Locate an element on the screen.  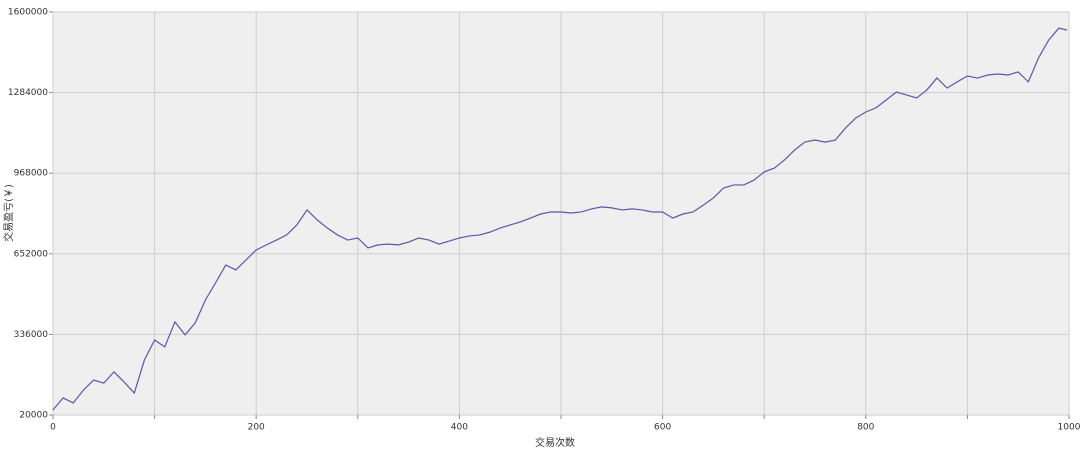
x-tick-label: 0 is located at coordinates (53, 428).